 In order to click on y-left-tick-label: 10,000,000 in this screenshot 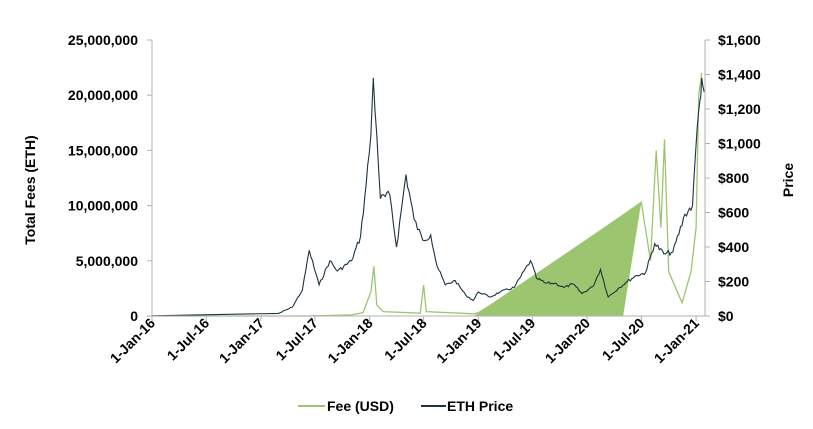, I will do `click(103, 206)`.